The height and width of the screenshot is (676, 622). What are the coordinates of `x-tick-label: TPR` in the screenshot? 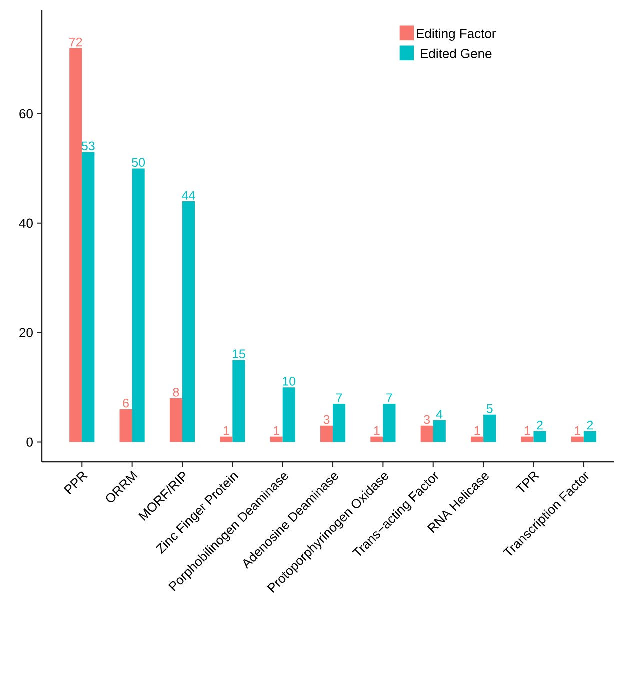 It's located at (528, 482).